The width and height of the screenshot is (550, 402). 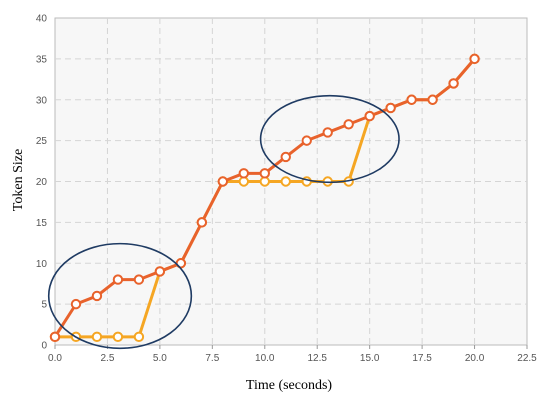 I want to click on y-tick-label: 10, so click(x=42, y=264).